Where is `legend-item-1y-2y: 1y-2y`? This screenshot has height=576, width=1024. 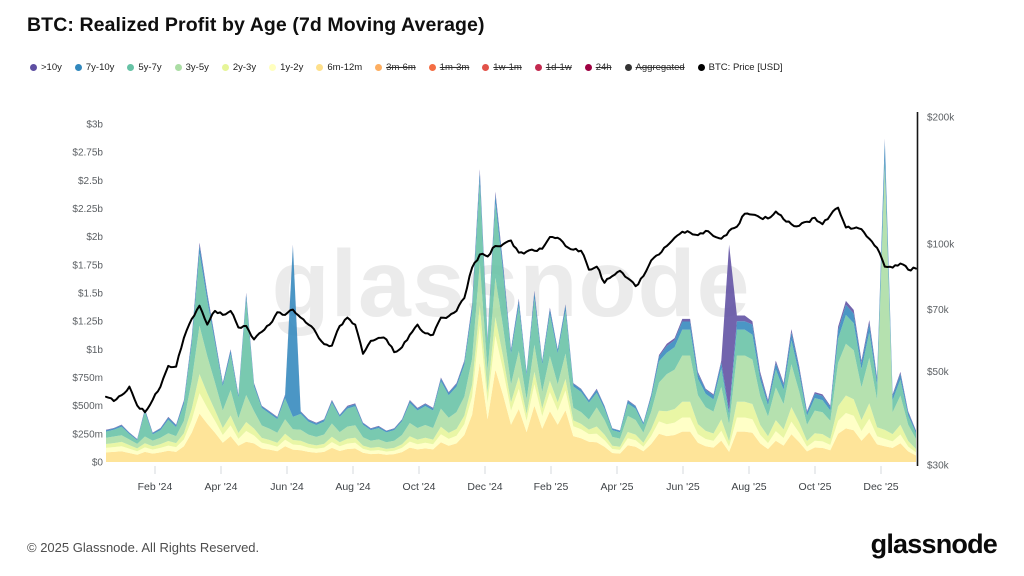
legend-item-1y-2y: 1y-2y is located at coordinates (286, 67).